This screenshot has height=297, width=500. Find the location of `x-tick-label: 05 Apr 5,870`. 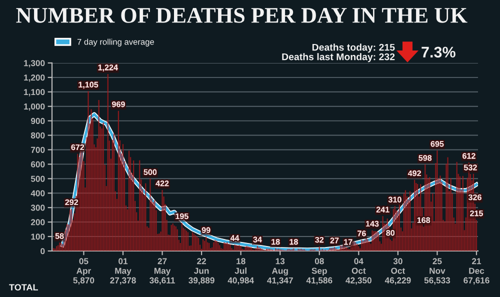

x-tick-label: 05 Apr 5,870 is located at coordinates (83, 271).